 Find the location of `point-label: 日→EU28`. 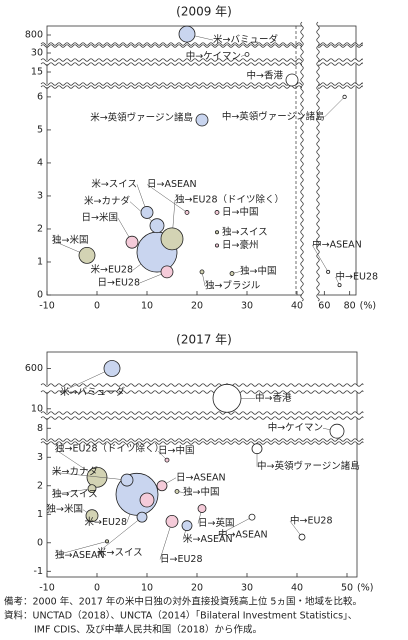

point-label: 日→EU28 is located at coordinates (181, 559).